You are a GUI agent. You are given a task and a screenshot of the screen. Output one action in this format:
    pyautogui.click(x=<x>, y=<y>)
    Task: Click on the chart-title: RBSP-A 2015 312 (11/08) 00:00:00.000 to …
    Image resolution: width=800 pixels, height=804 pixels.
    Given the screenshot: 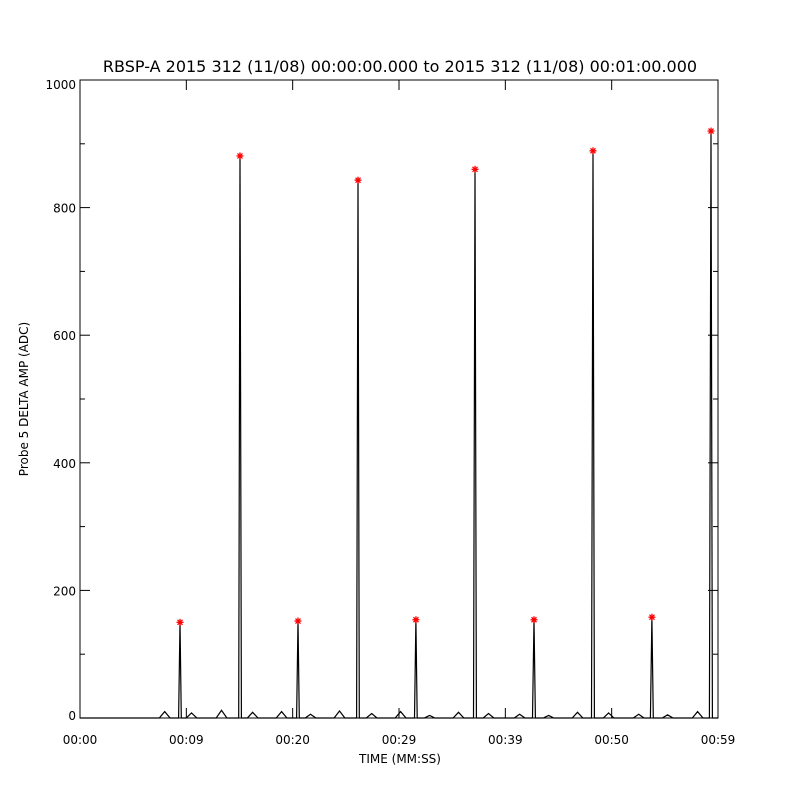 What is the action you would take?
    pyautogui.click(x=400, y=66)
    